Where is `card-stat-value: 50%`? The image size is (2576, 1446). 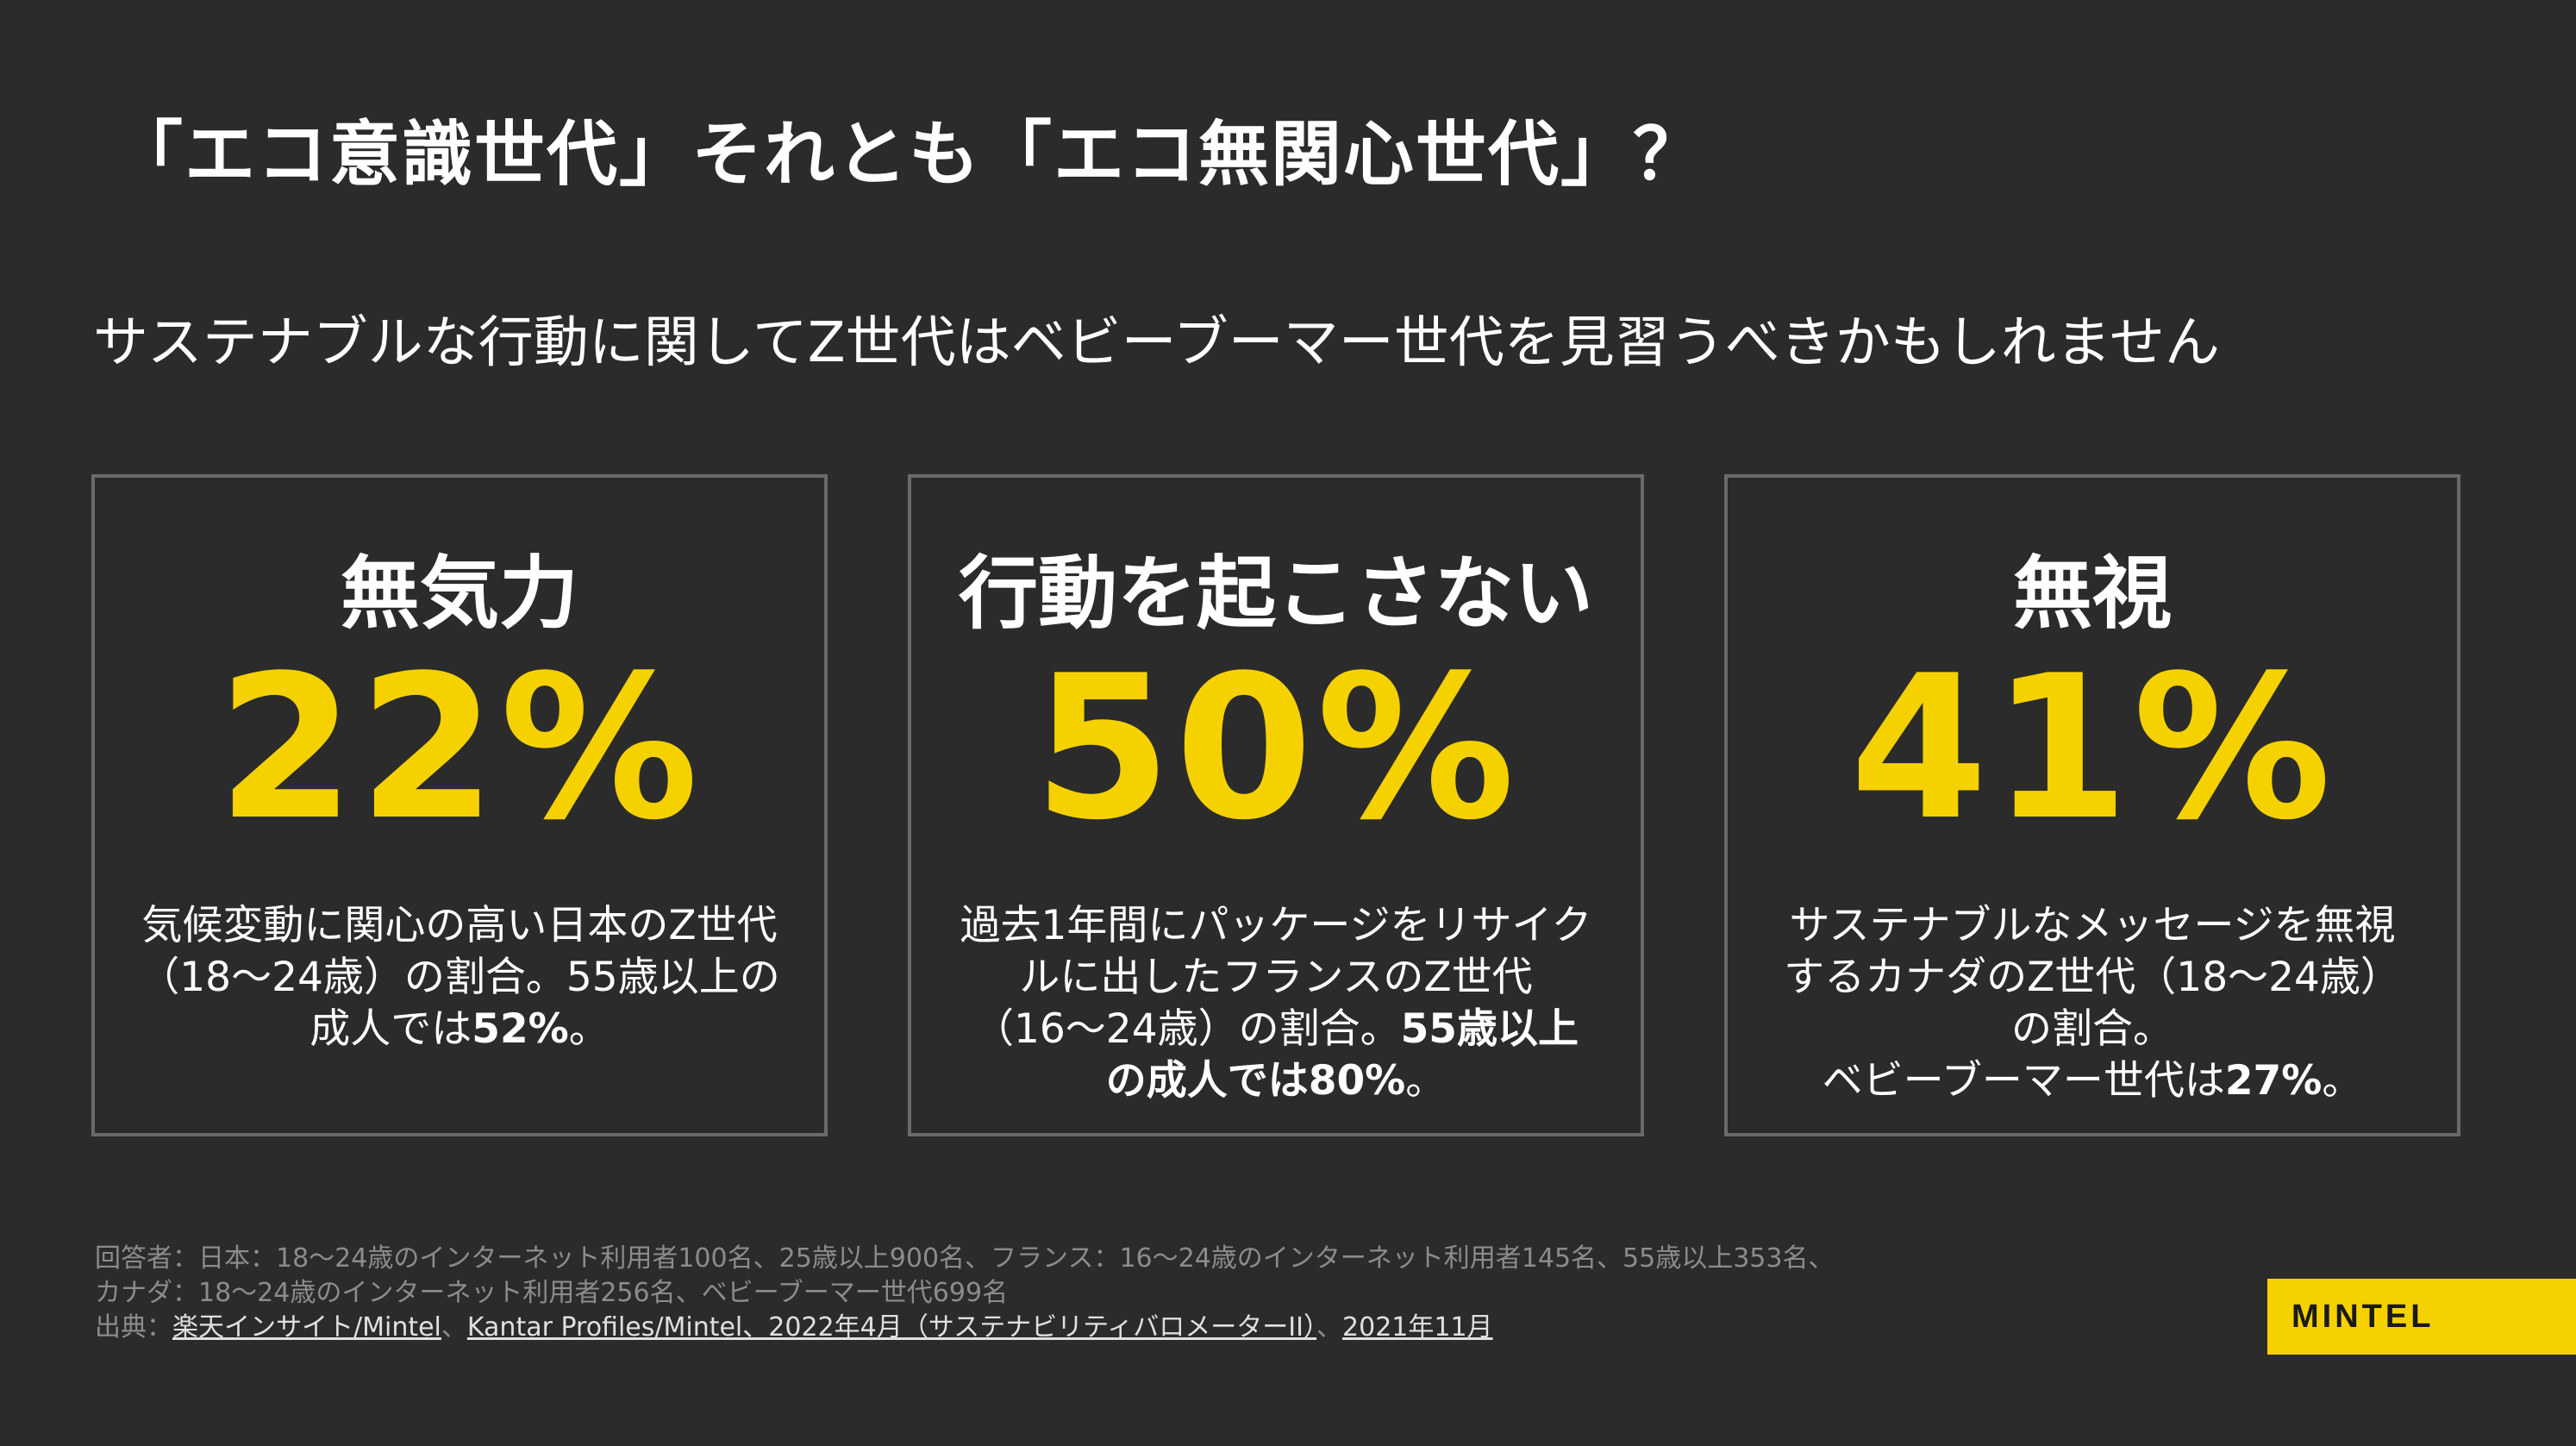 card-stat-value: 50% is located at coordinates (1276, 749).